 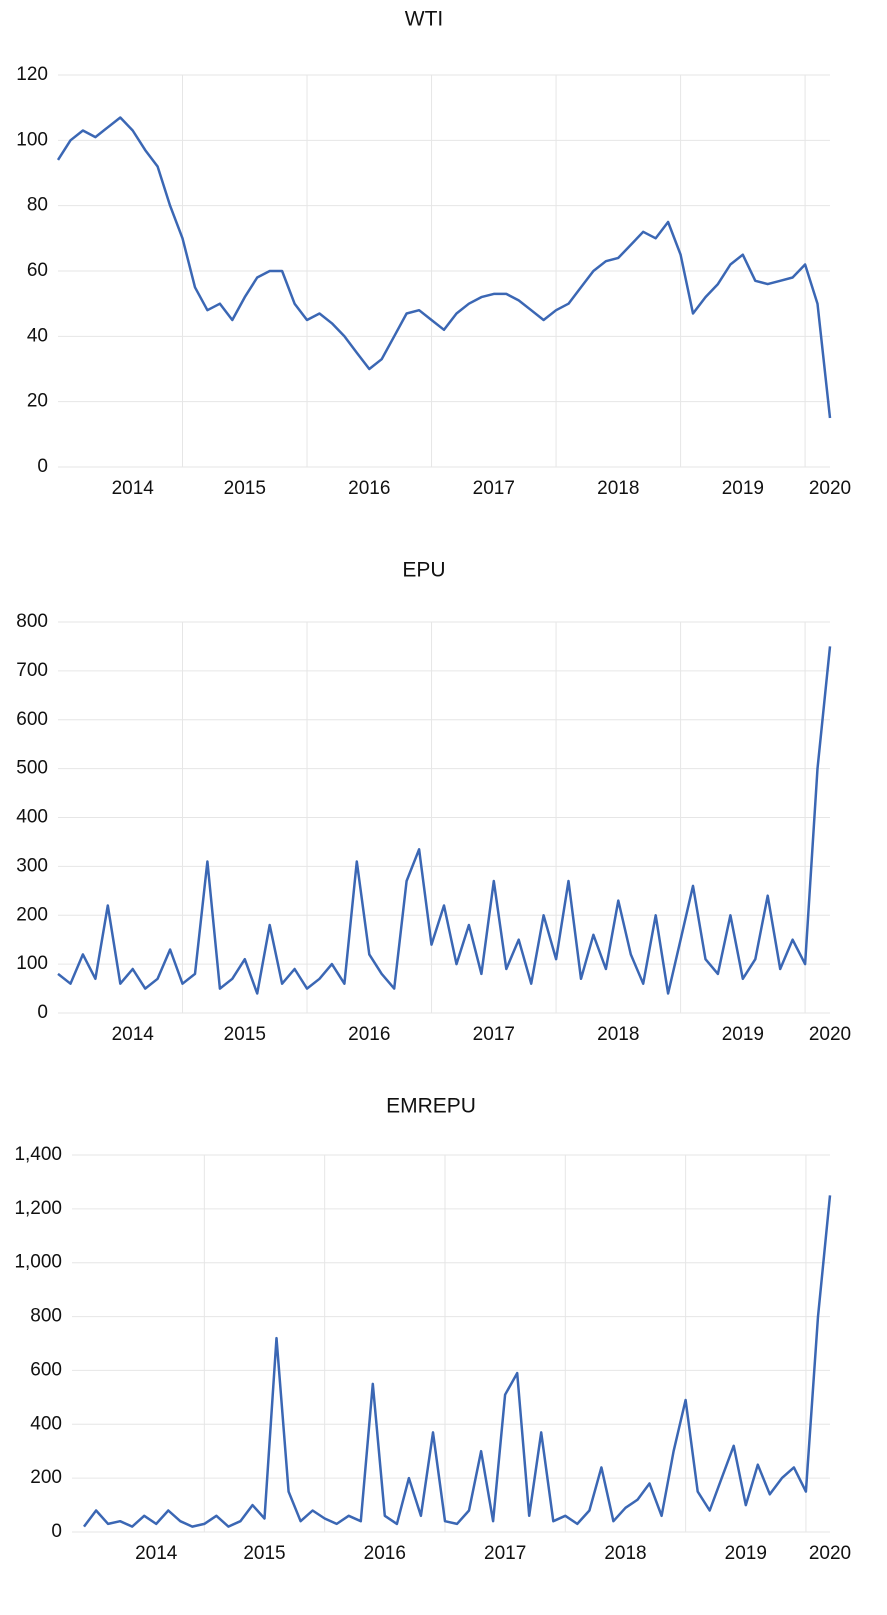 What do you see at coordinates (32, 865) in the screenshot?
I see `y-tick-label: 300` at bounding box center [32, 865].